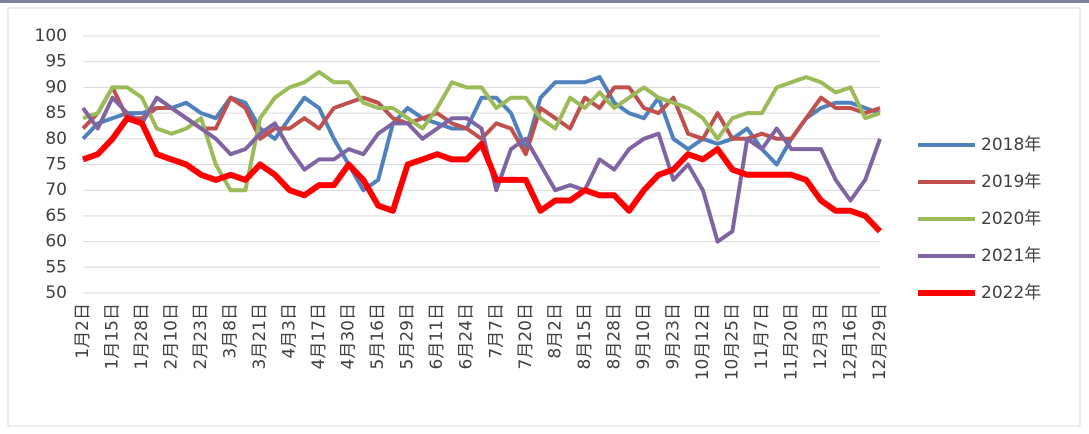  Describe the element at coordinates (408, 336) in the screenshot. I see `x-tick-label: 5月29日` at that location.